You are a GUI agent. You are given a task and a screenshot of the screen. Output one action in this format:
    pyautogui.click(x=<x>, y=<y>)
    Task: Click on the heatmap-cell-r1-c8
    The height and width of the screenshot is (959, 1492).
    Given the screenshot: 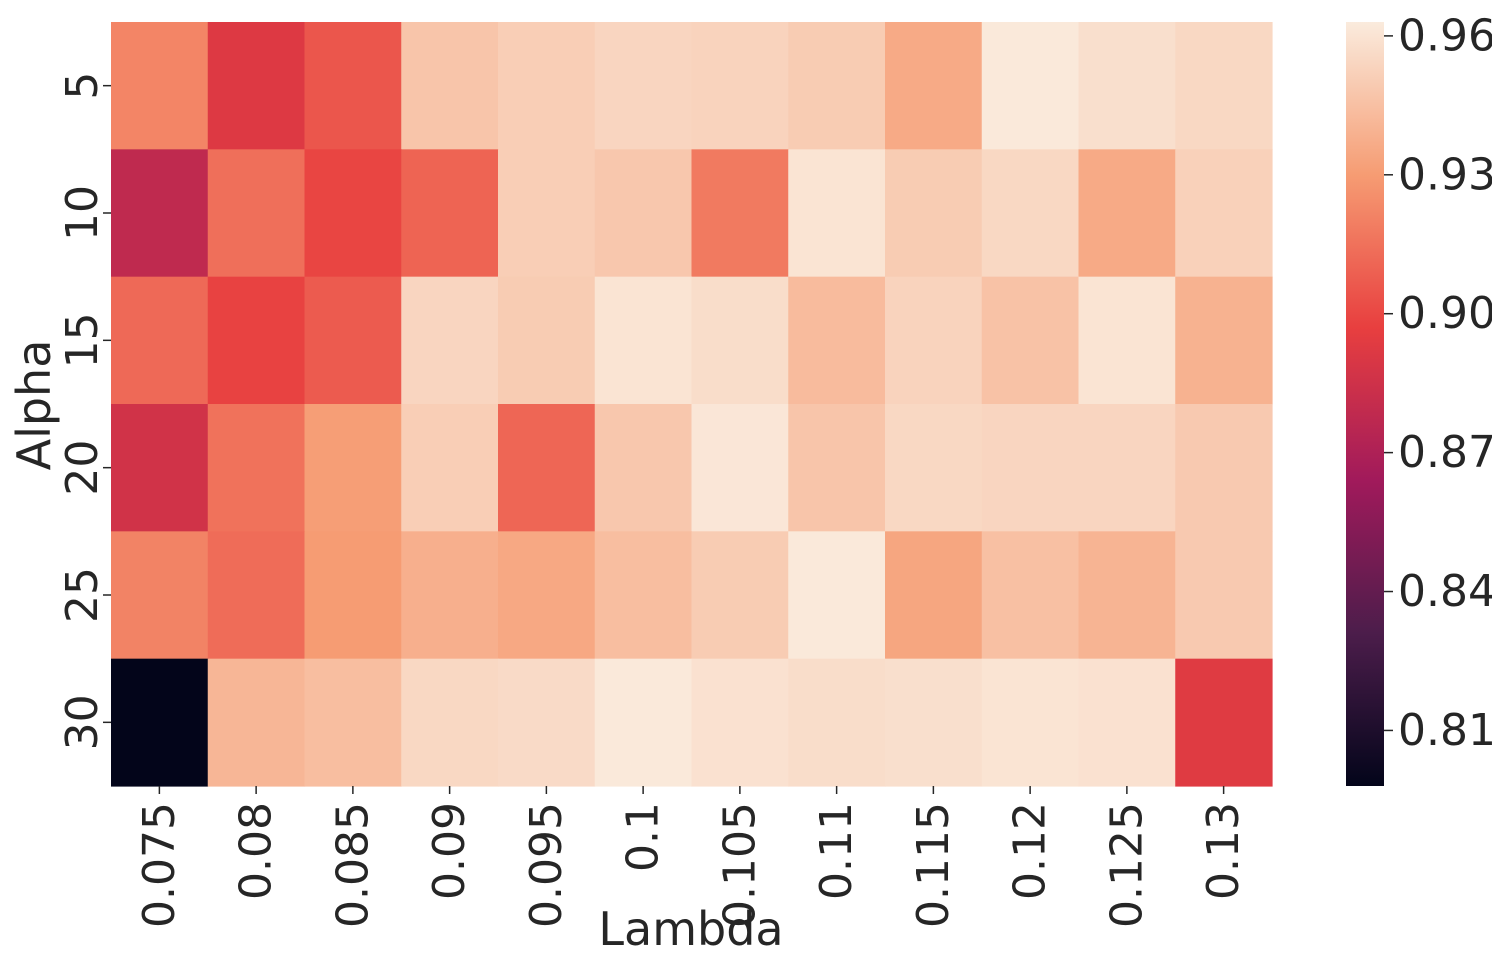 What is the action you would take?
    pyautogui.click(x=934, y=213)
    